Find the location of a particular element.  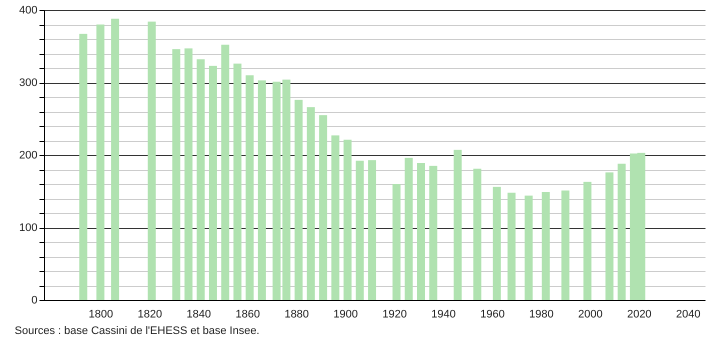

x-tick-label: 1840 is located at coordinates (199, 314).